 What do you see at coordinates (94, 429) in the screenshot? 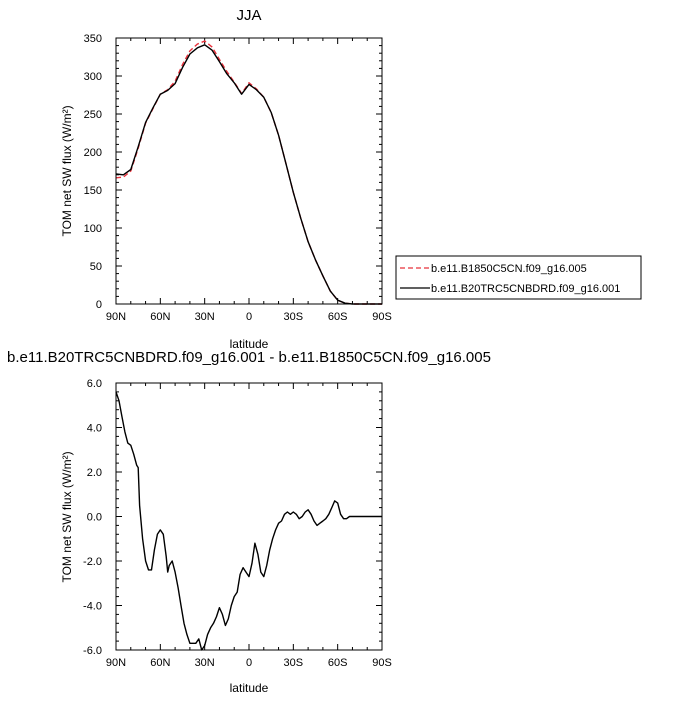
I see `bottom-ytick-label: 4.0` at bounding box center [94, 429].